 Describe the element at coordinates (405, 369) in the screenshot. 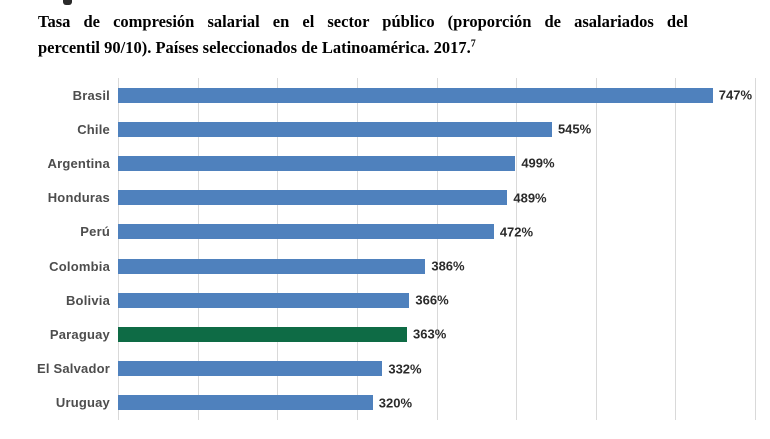

I see `value-label: 332%` at that location.